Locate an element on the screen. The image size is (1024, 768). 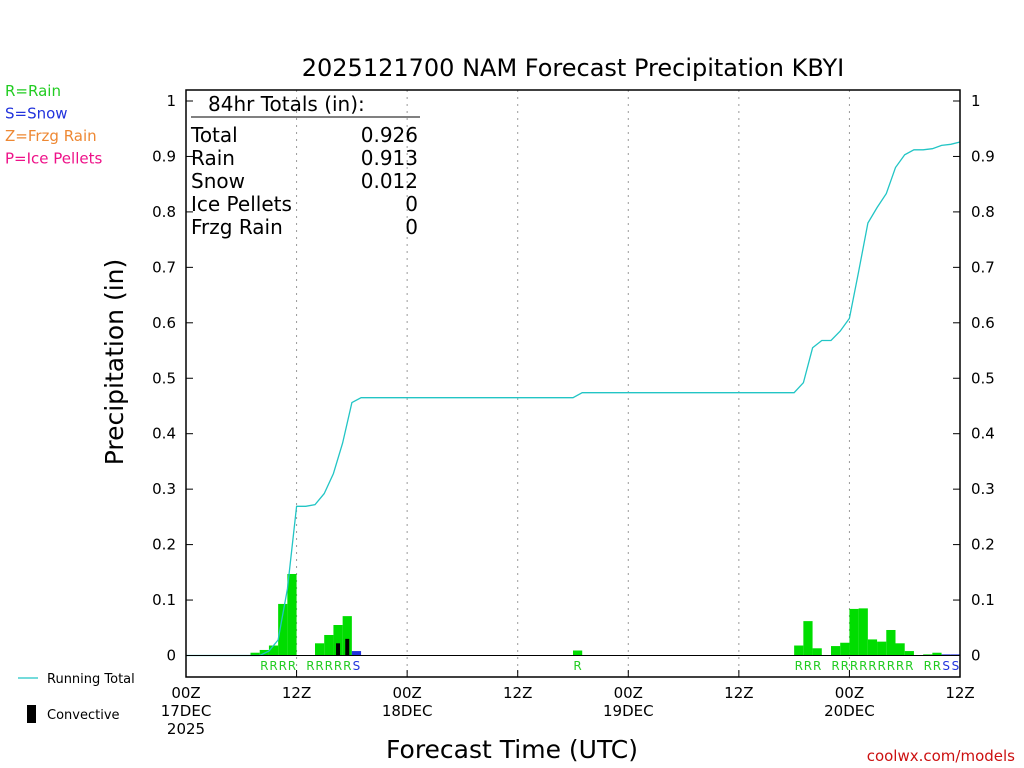
type-legend-item: S=Snow is located at coordinates (36, 114).